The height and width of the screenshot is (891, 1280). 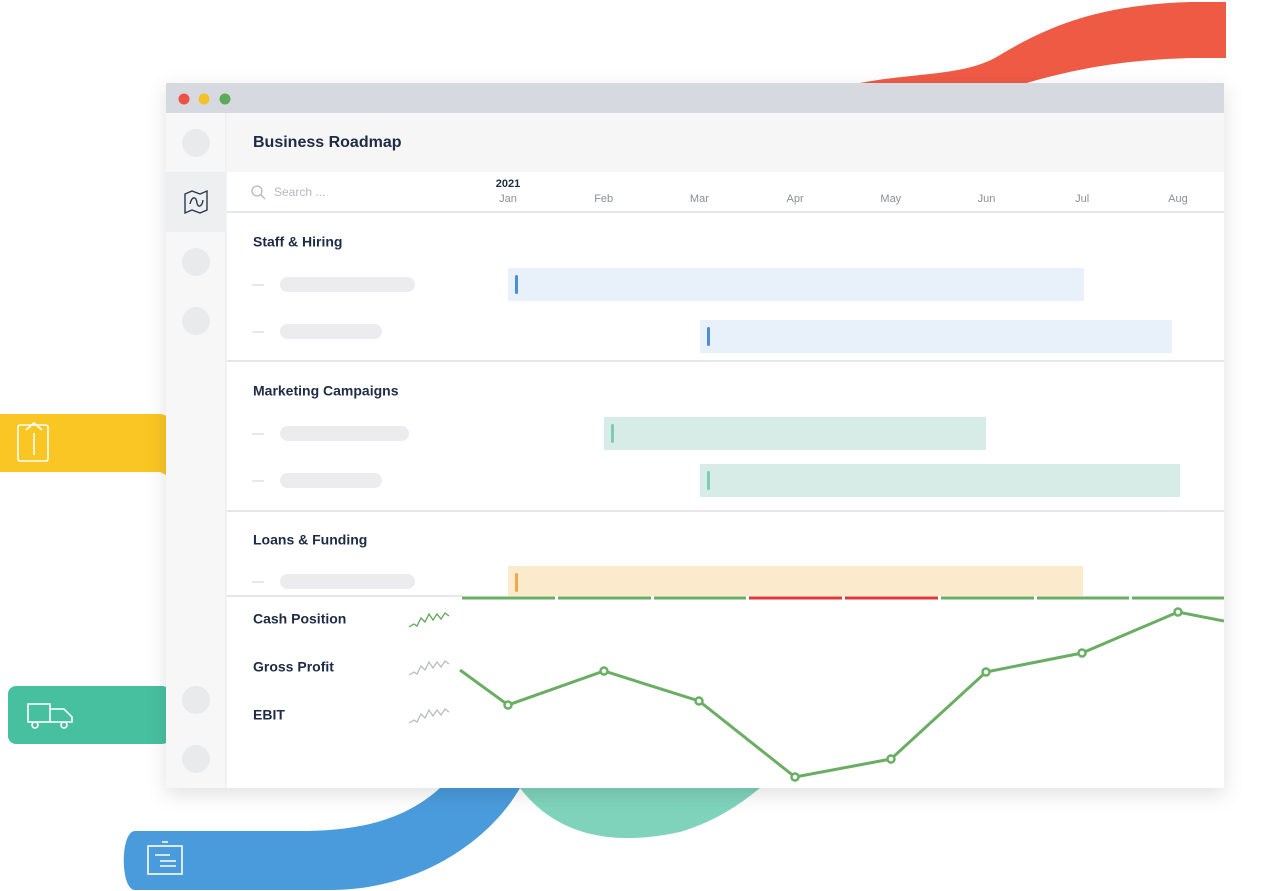 I want to click on ribbon-teal, so click(x=89, y=715).